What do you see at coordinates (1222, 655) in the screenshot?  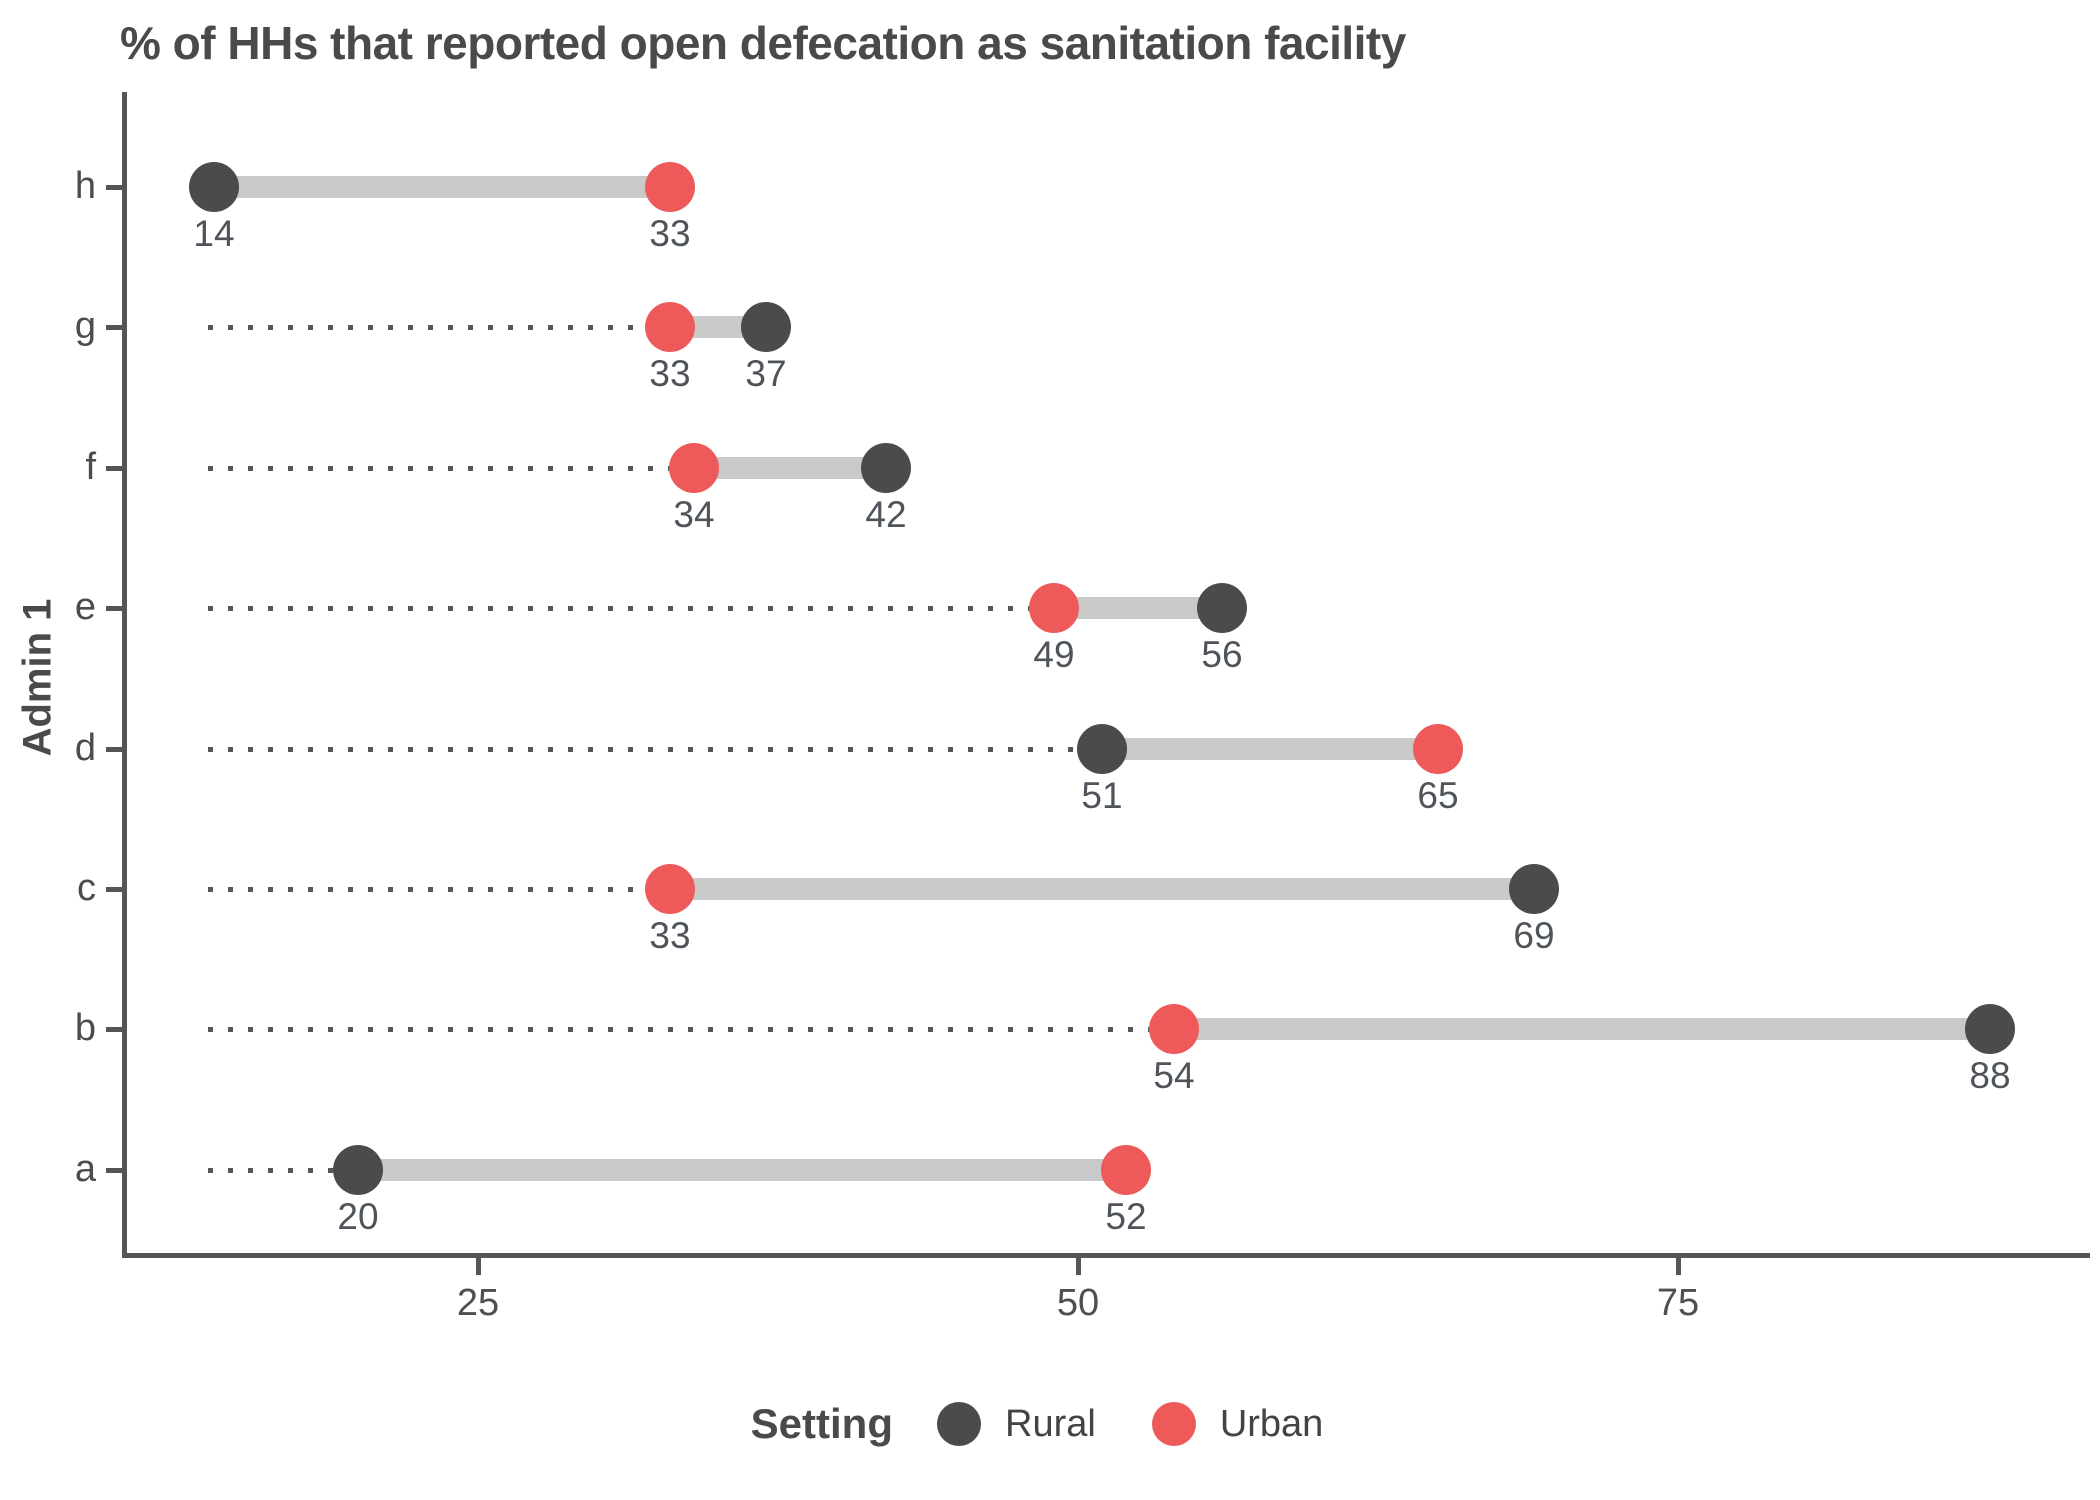 I see `rural-value-label-e: 56` at bounding box center [1222, 655].